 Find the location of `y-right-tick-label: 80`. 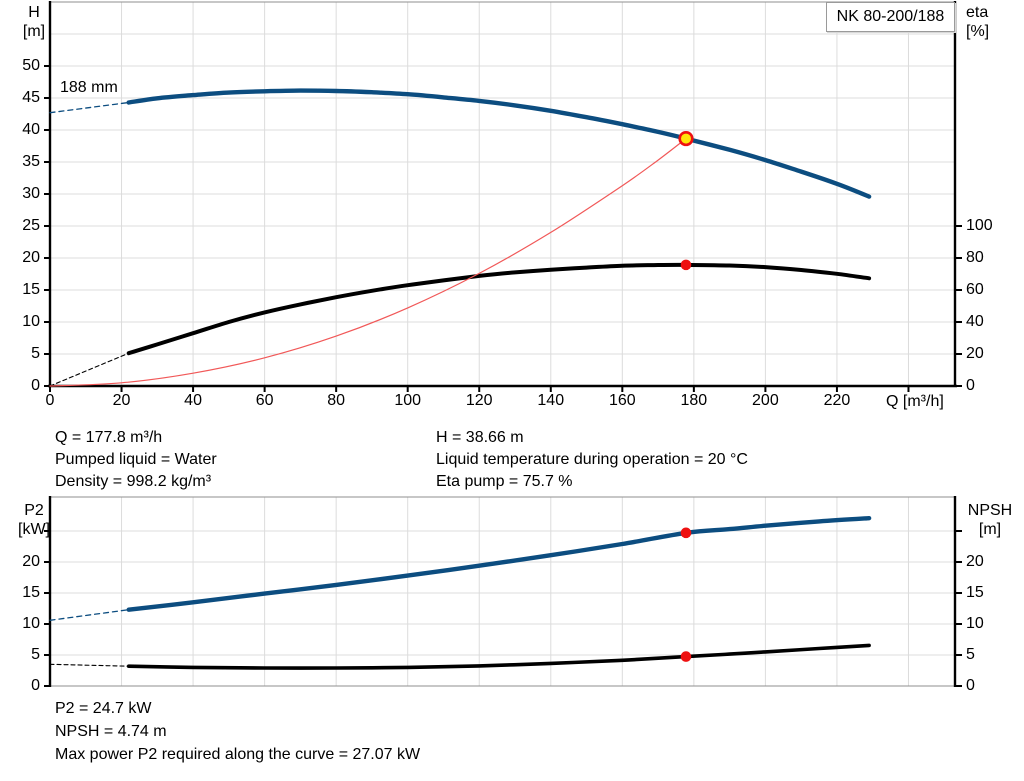

y-right-tick-label: 80 is located at coordinates (975, 257).